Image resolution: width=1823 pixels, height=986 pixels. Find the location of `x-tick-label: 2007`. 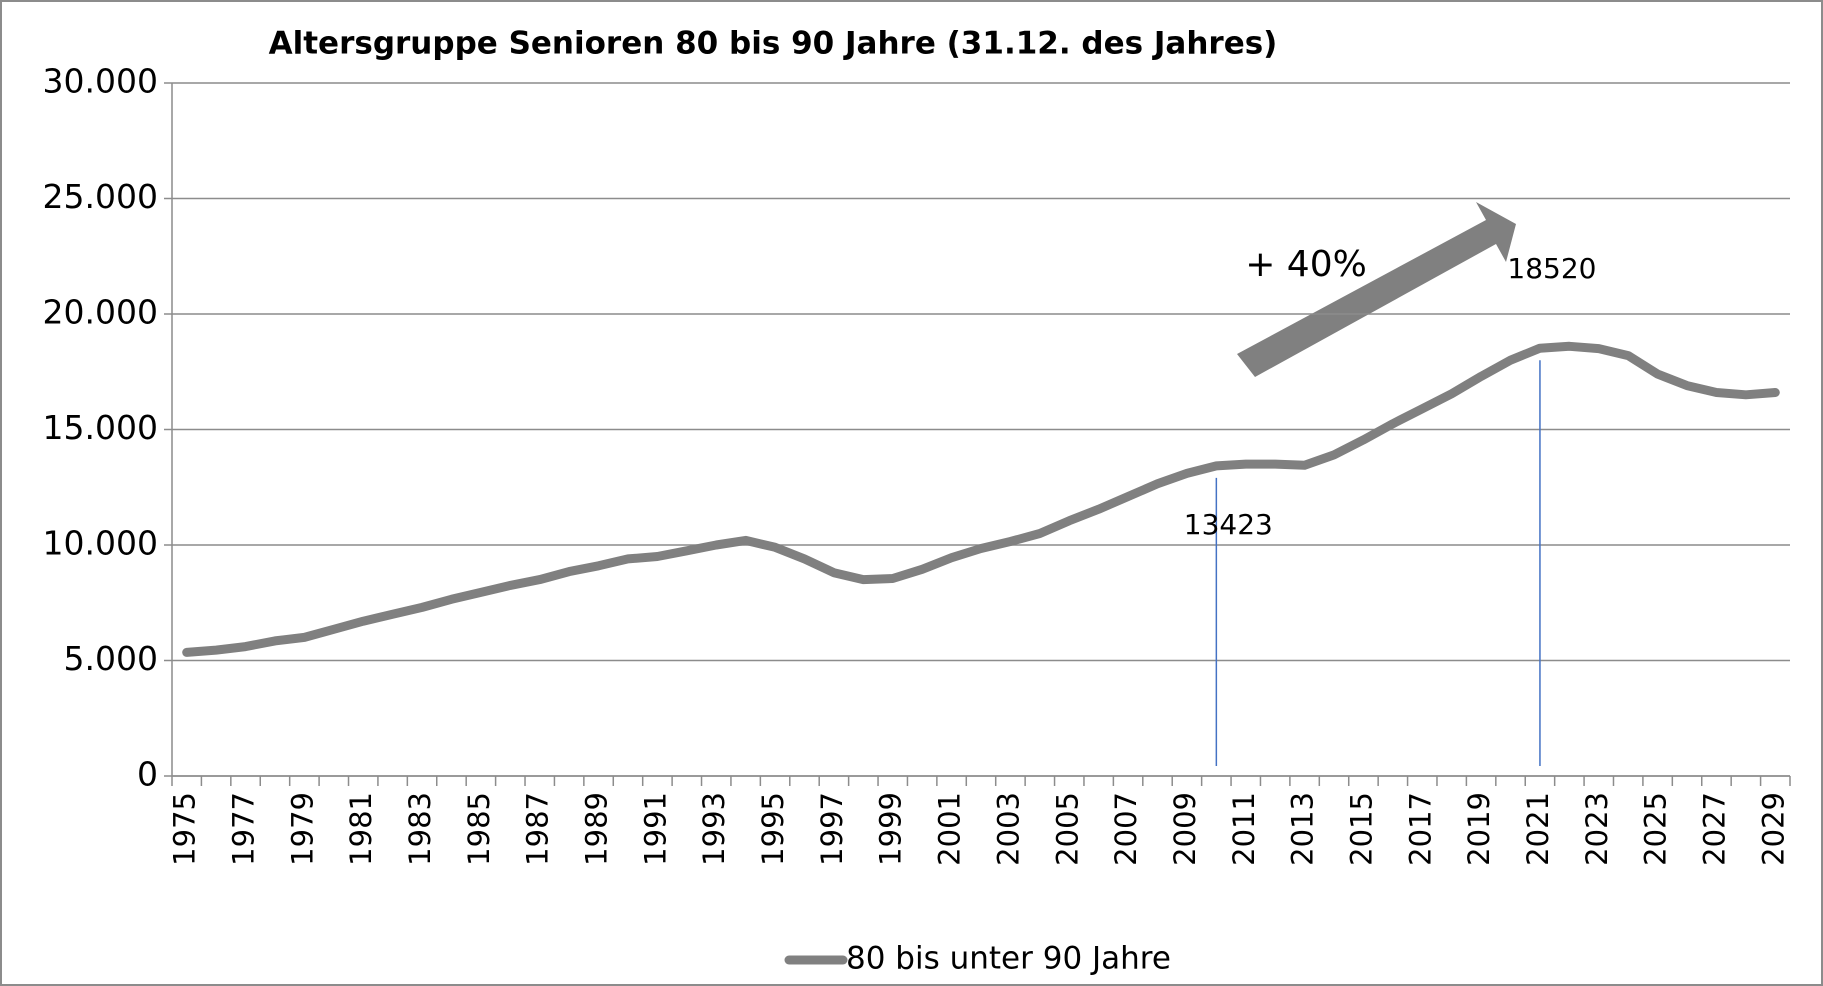

x-tick-label: 2007 is located at coordinates (1126, 829).